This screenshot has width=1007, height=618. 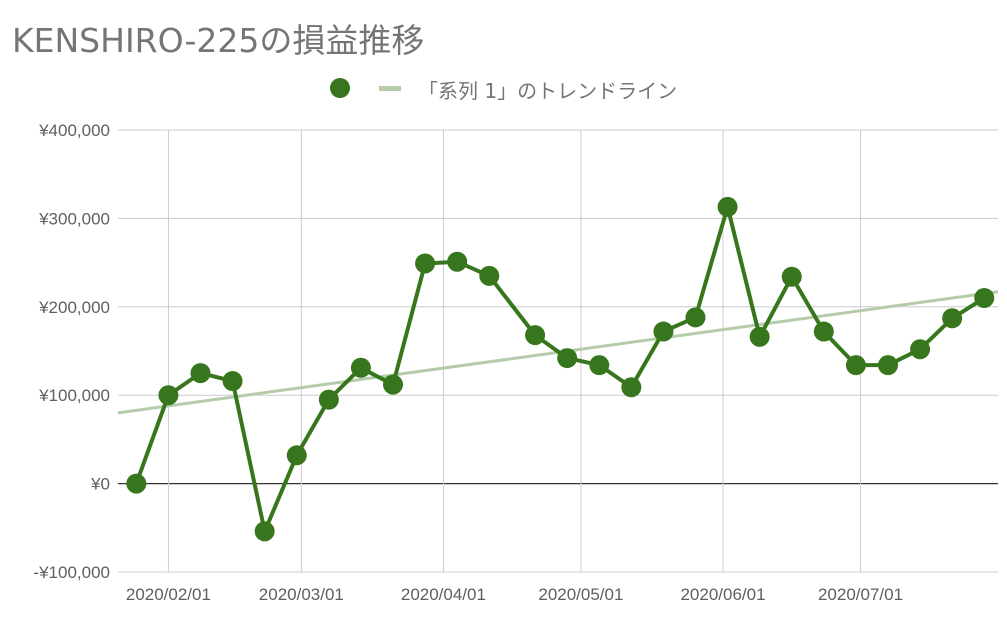 What do you see at coordinates (390, 88) in the screenshot?
I see `legend-trendline-swatch` at bounding box center [390, 88].